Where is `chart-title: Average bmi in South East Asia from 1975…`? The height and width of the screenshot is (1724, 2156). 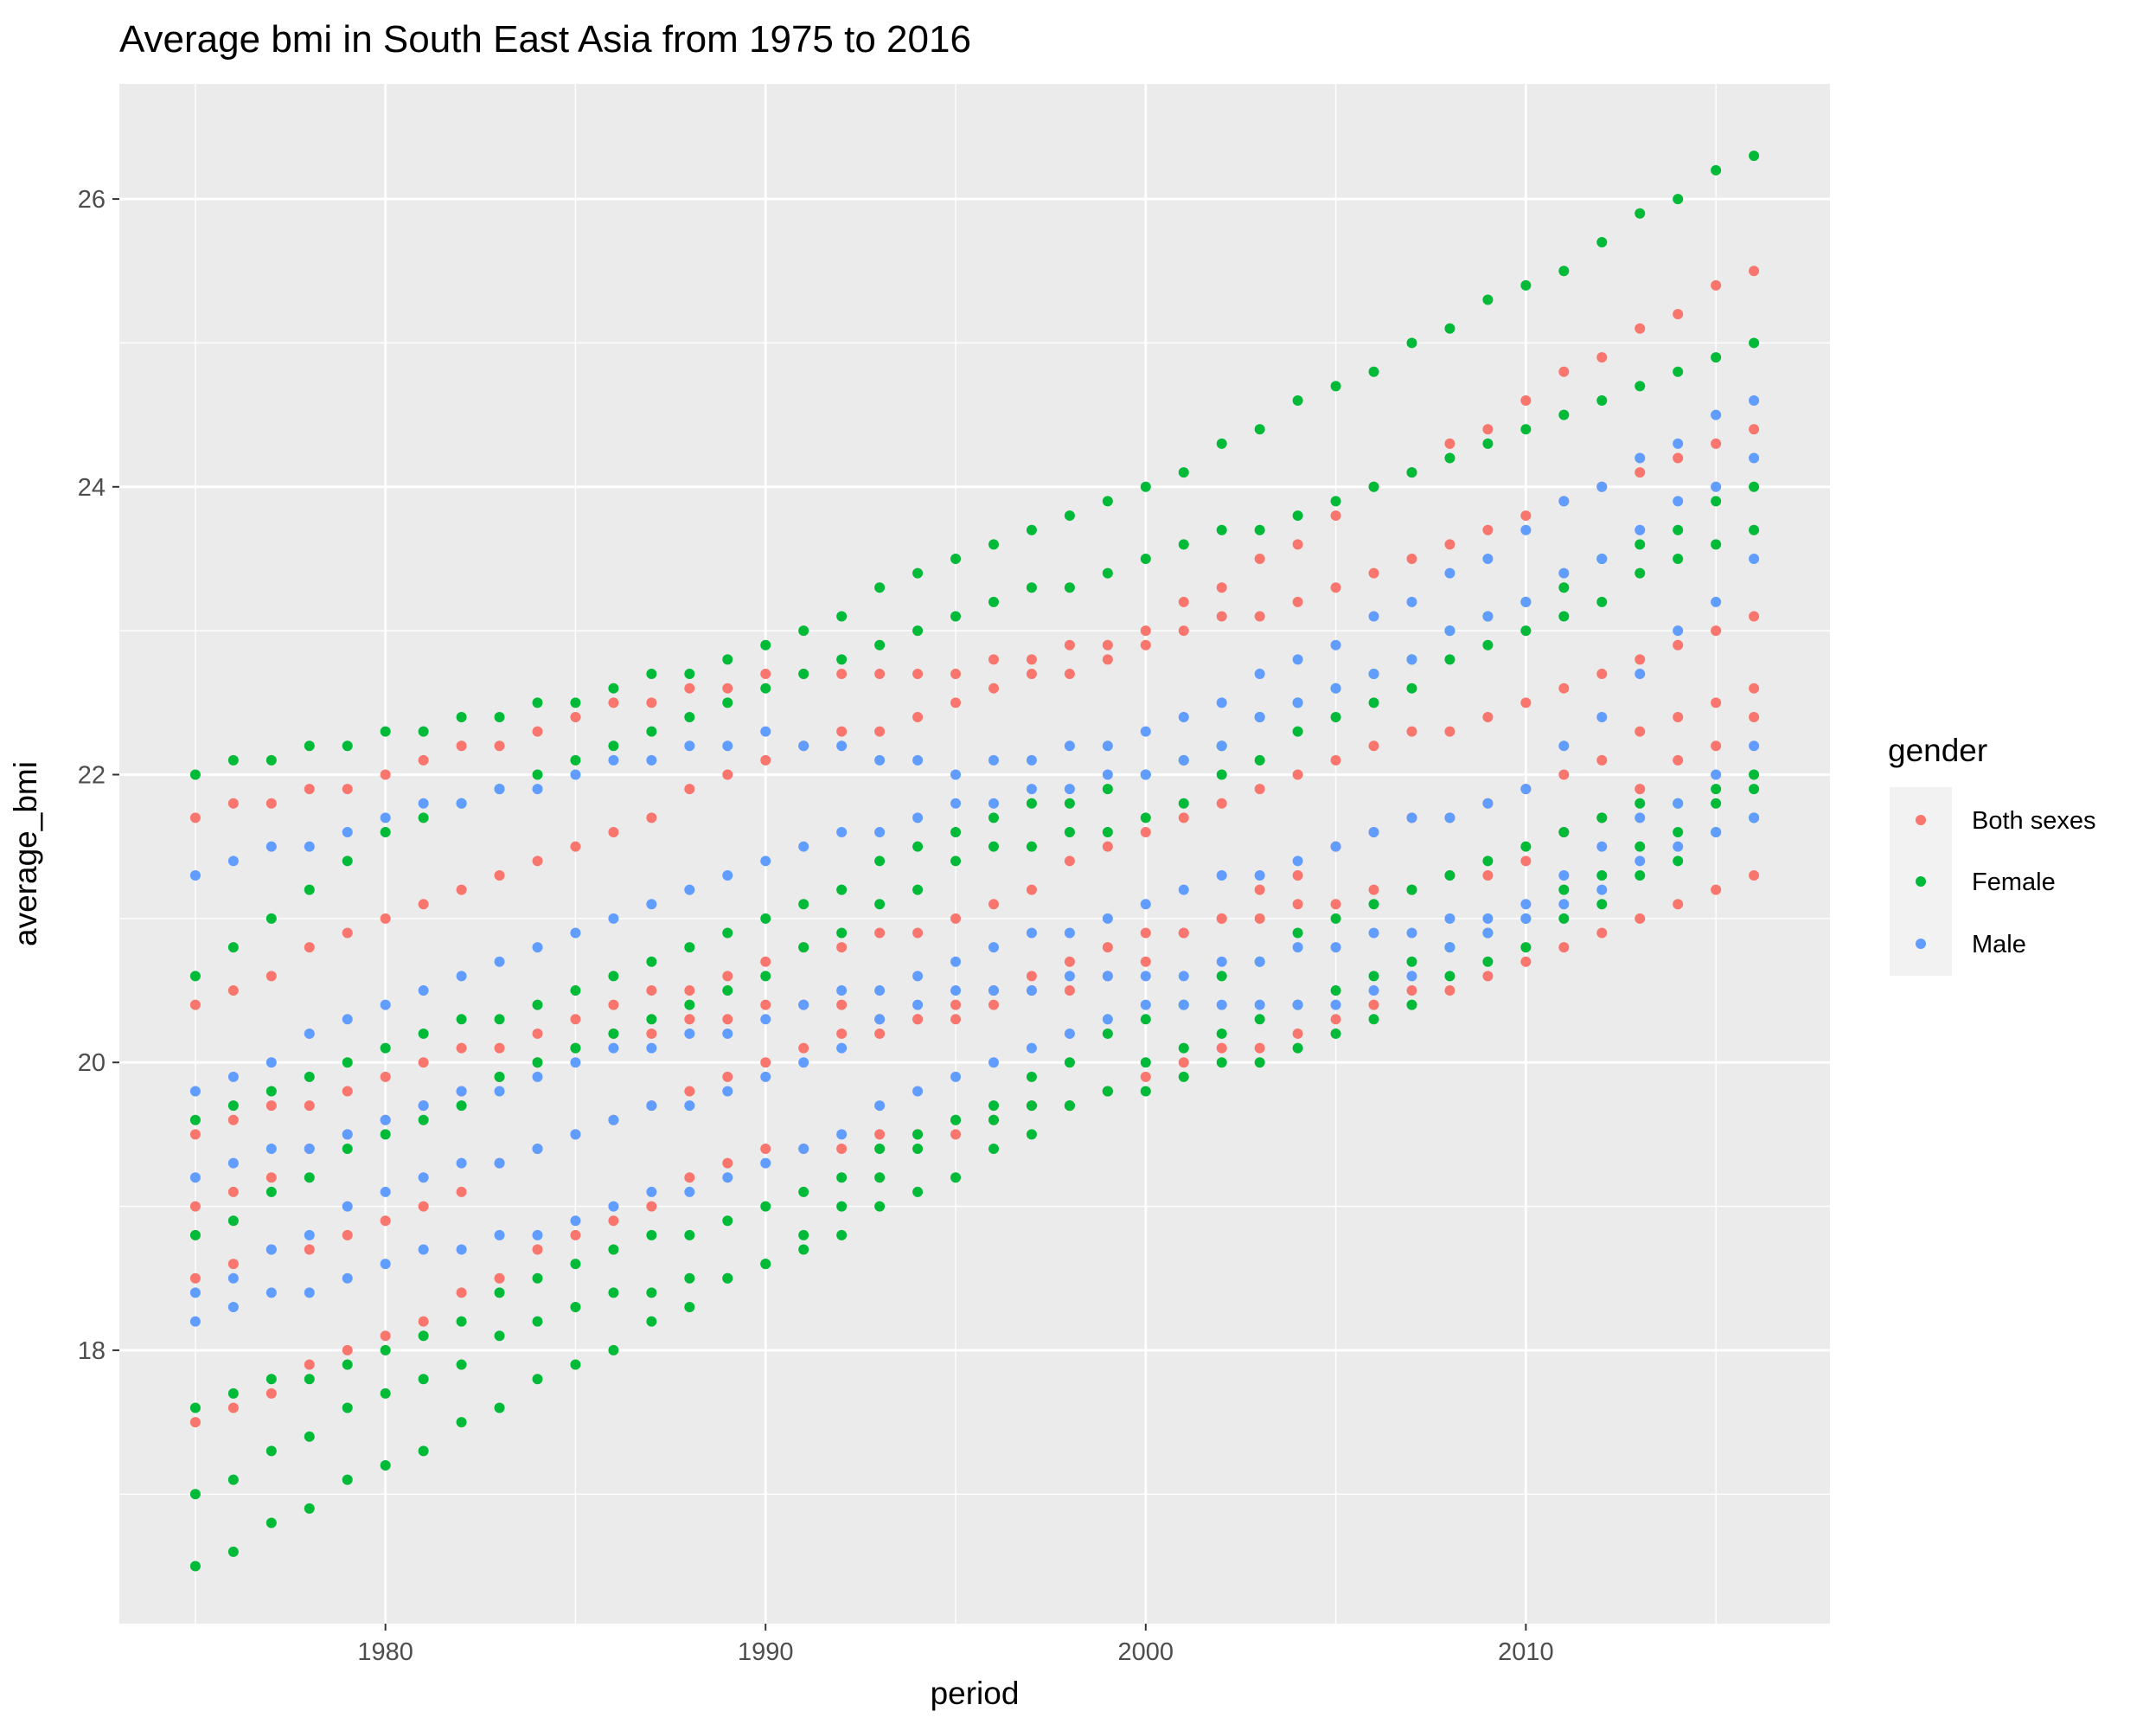
chart-title: Average bmi in South East Asia from 1975… is located at coordinates (545, 39).